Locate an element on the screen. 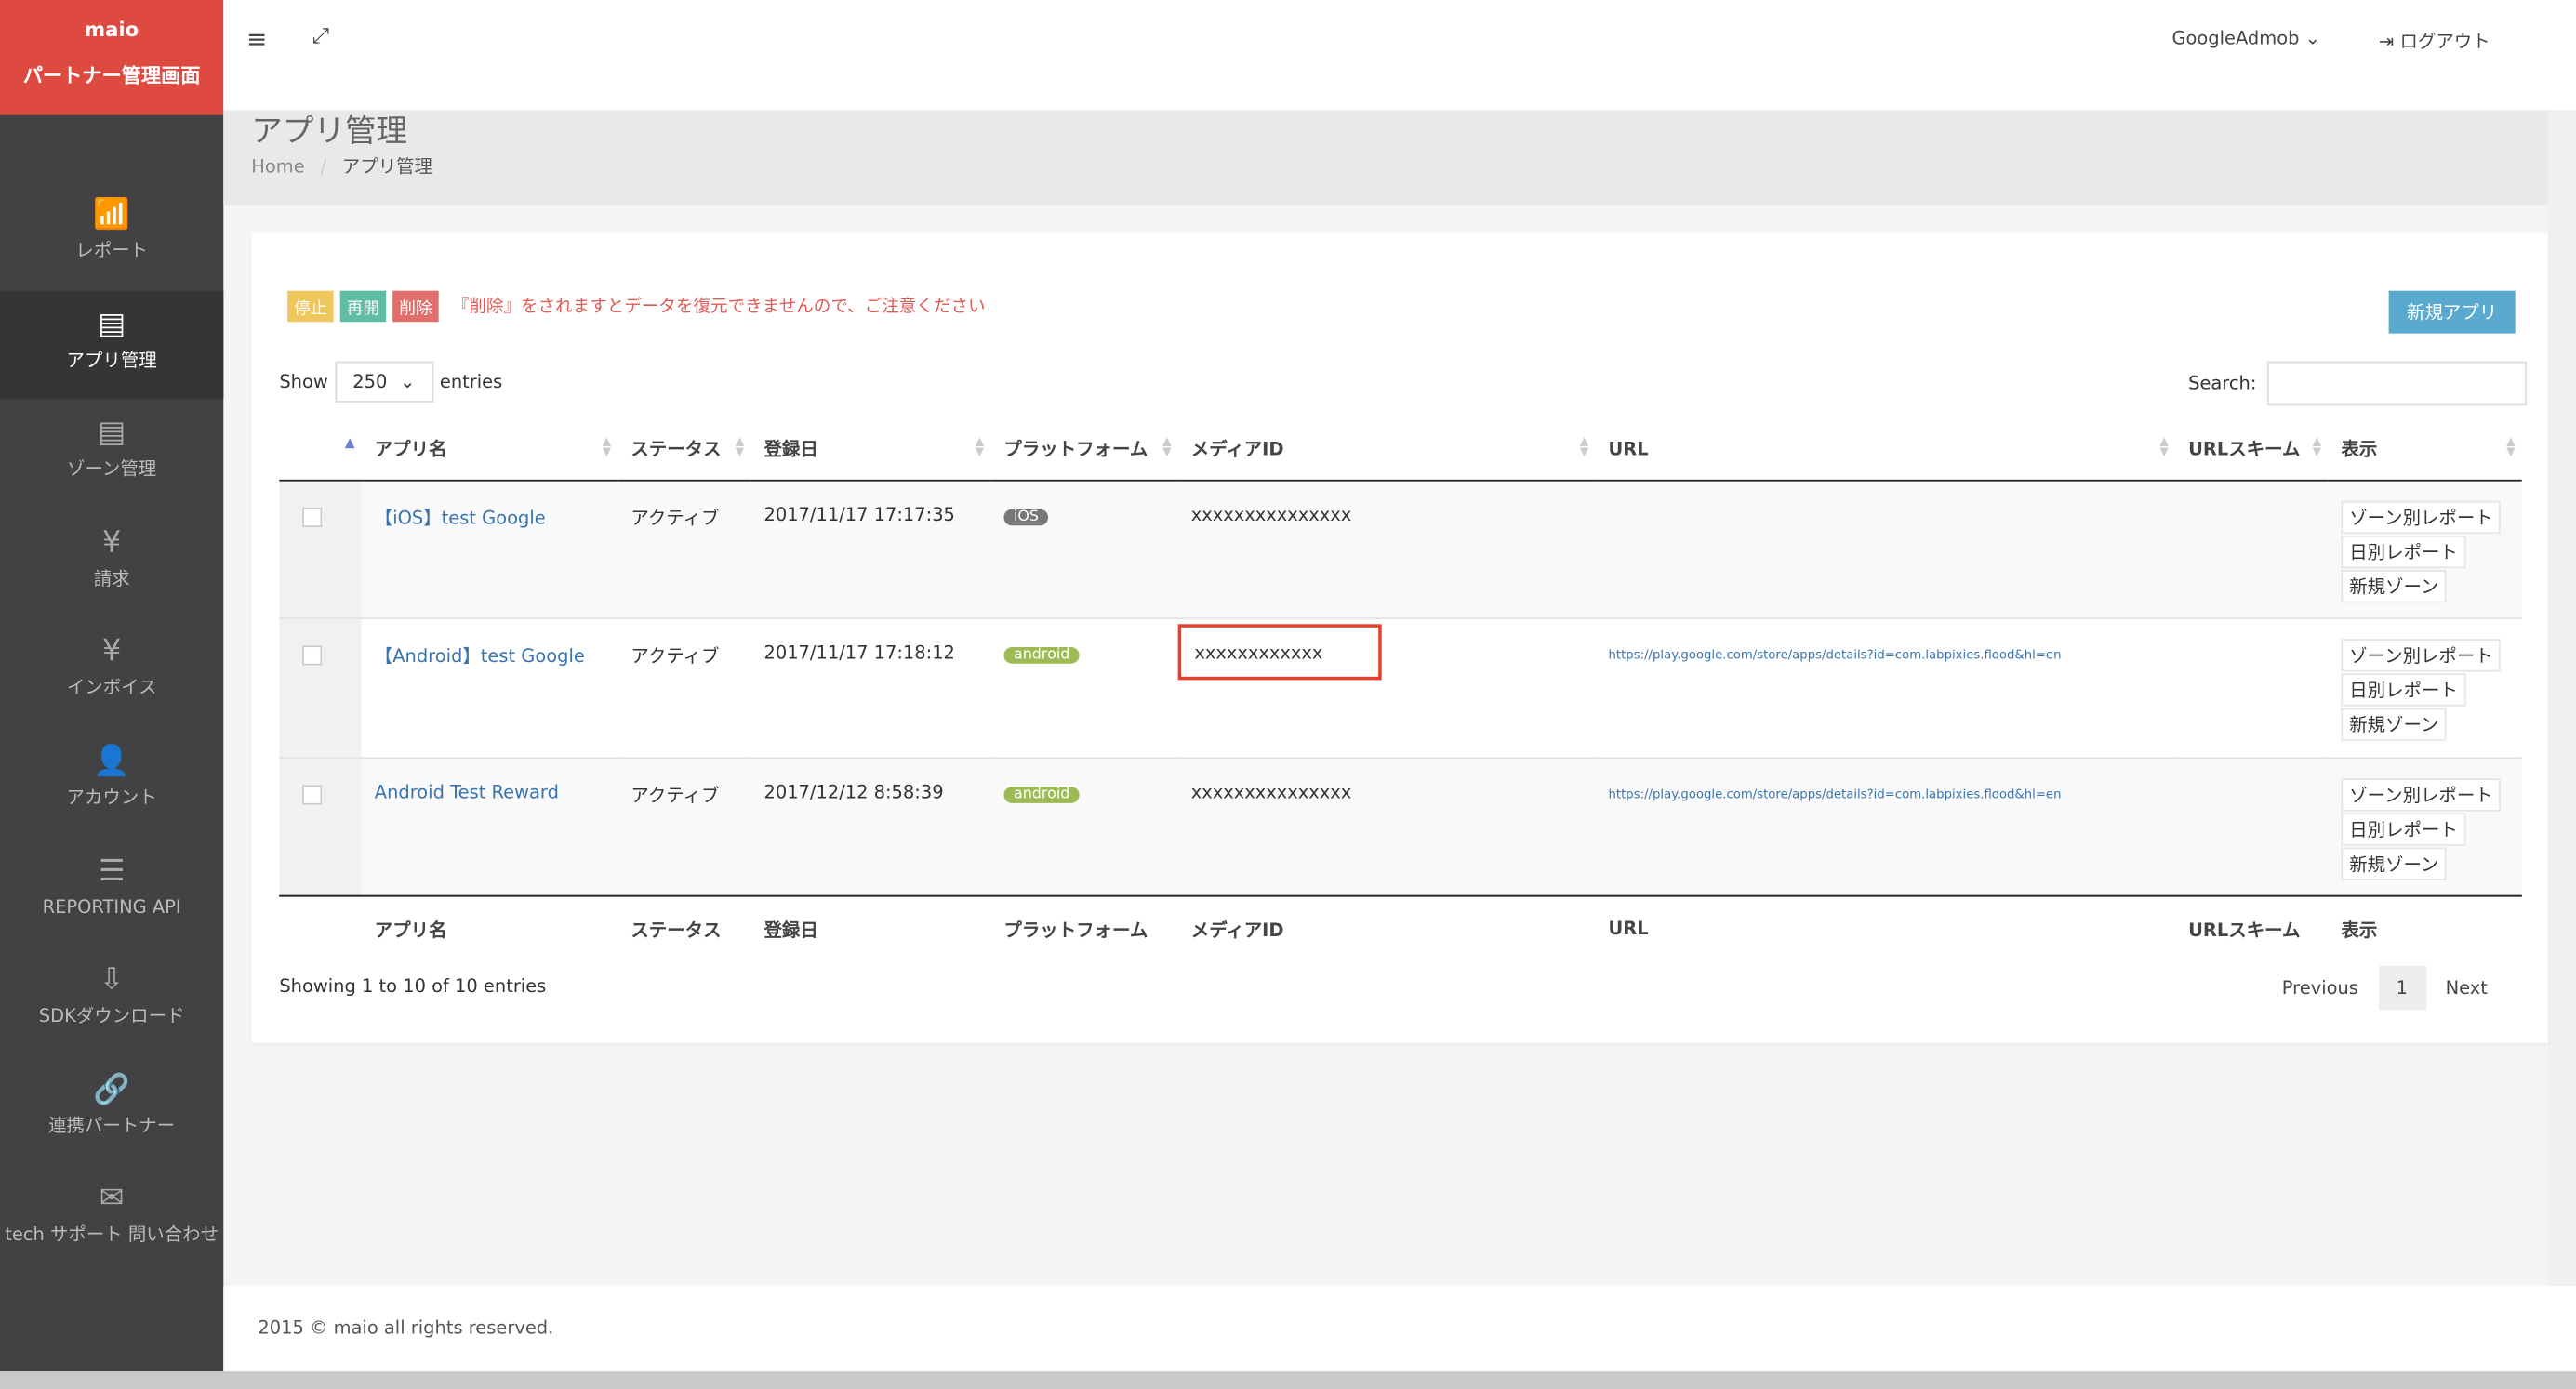  scroll-track is located at coordinates (2561, 698).